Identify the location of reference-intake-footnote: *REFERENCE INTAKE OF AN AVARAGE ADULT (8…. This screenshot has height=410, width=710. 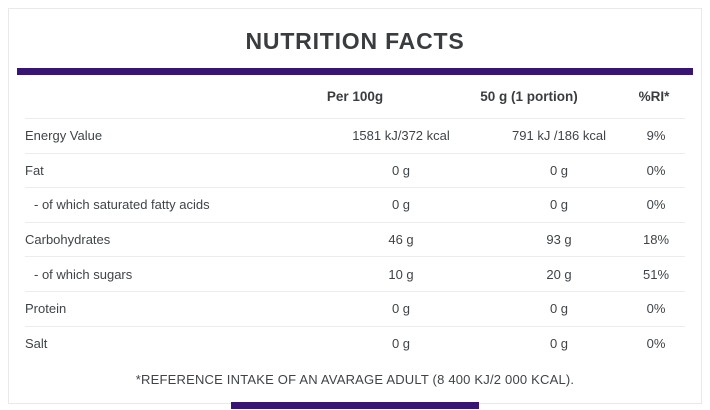
(355, 380).